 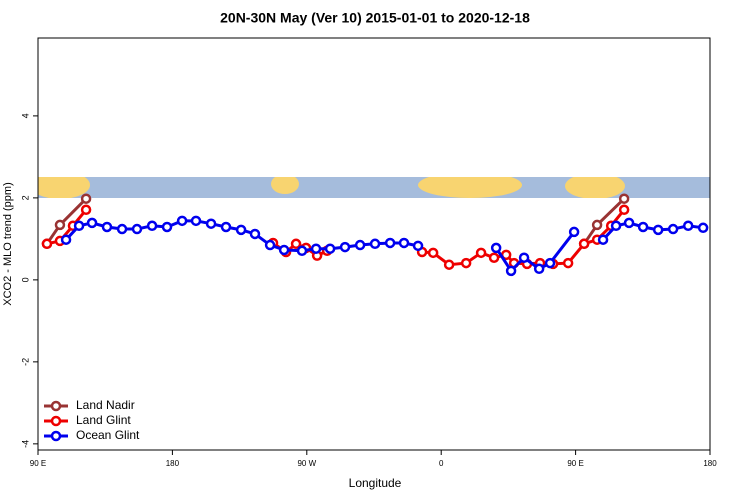 I want to click on legend-label: Ocean Glint, so click(x=108, y=435).